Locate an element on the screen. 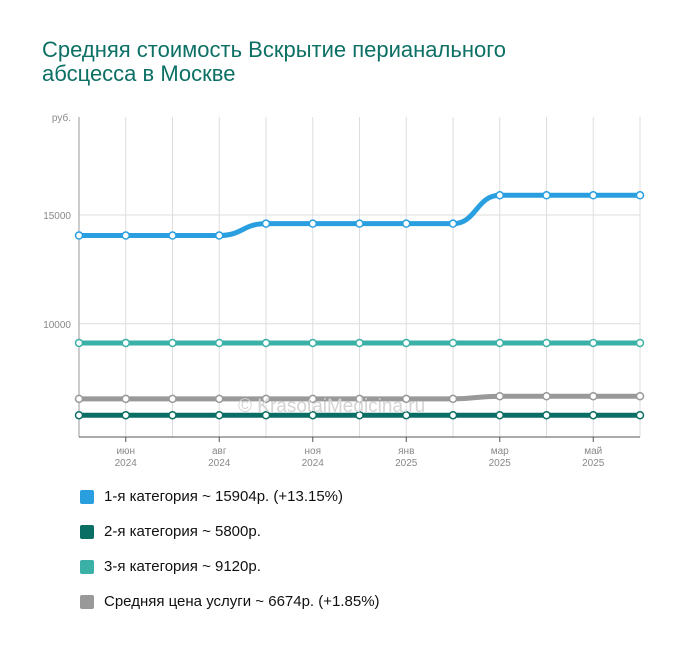 This screenshot has height=649, width=700. legend-label-cat3: 3-я категория ~ 9120р. is located at coordinates (182, 566).